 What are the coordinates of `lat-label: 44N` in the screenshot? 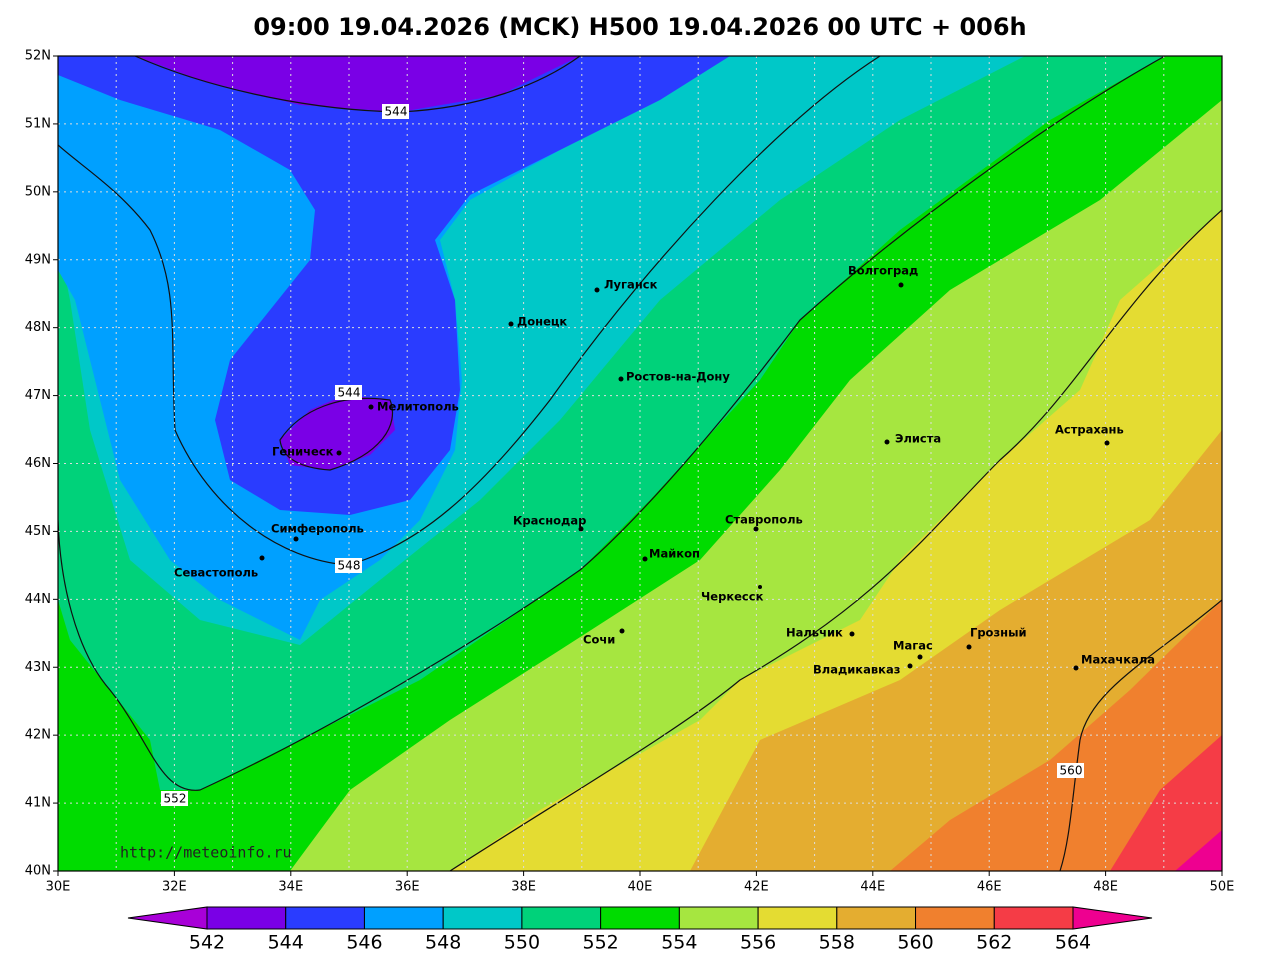 It's located at (38, 599).